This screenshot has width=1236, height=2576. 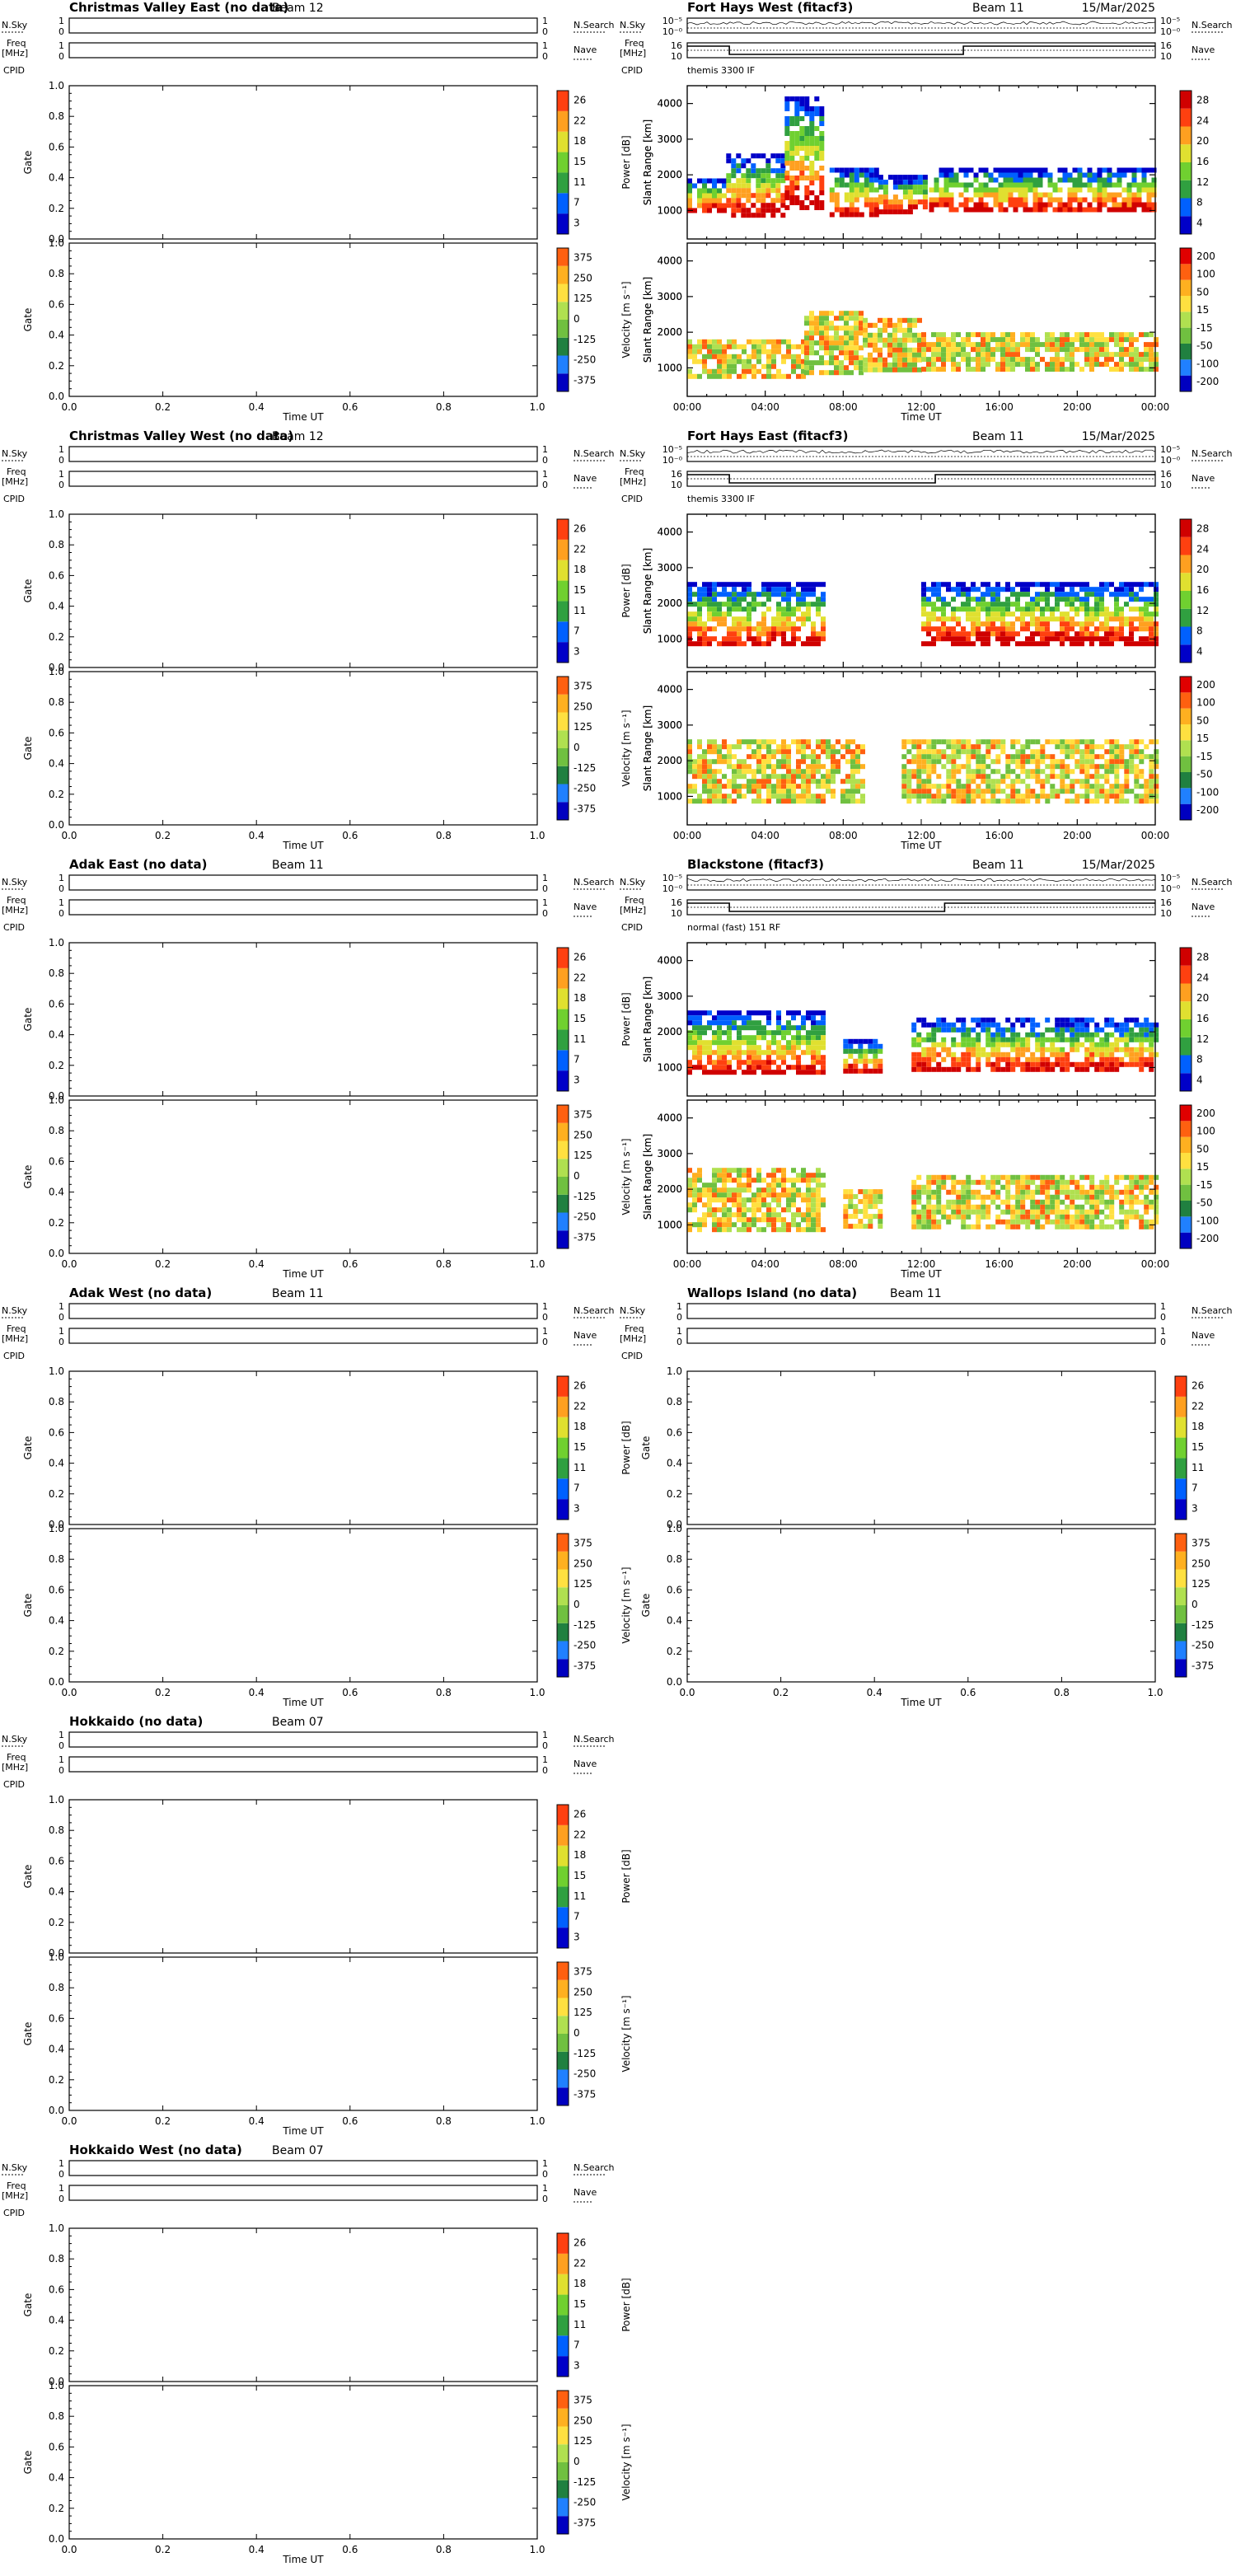 What do you see at coordinates (585, 380) in the screenshot?
I see `velocity-colorbar-tick: -375` at bounding box center [585, 380].